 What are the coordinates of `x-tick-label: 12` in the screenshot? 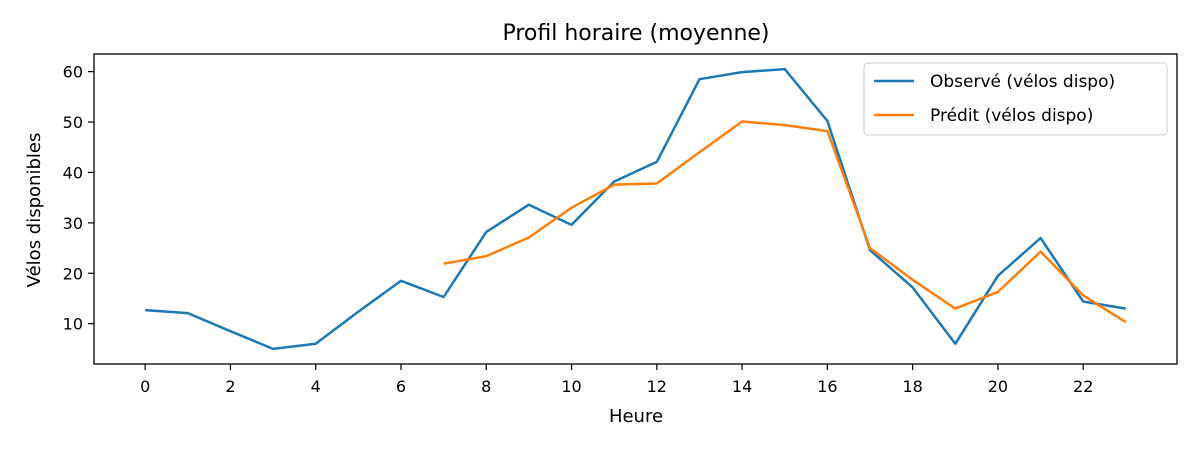 It's located at (657, 386).